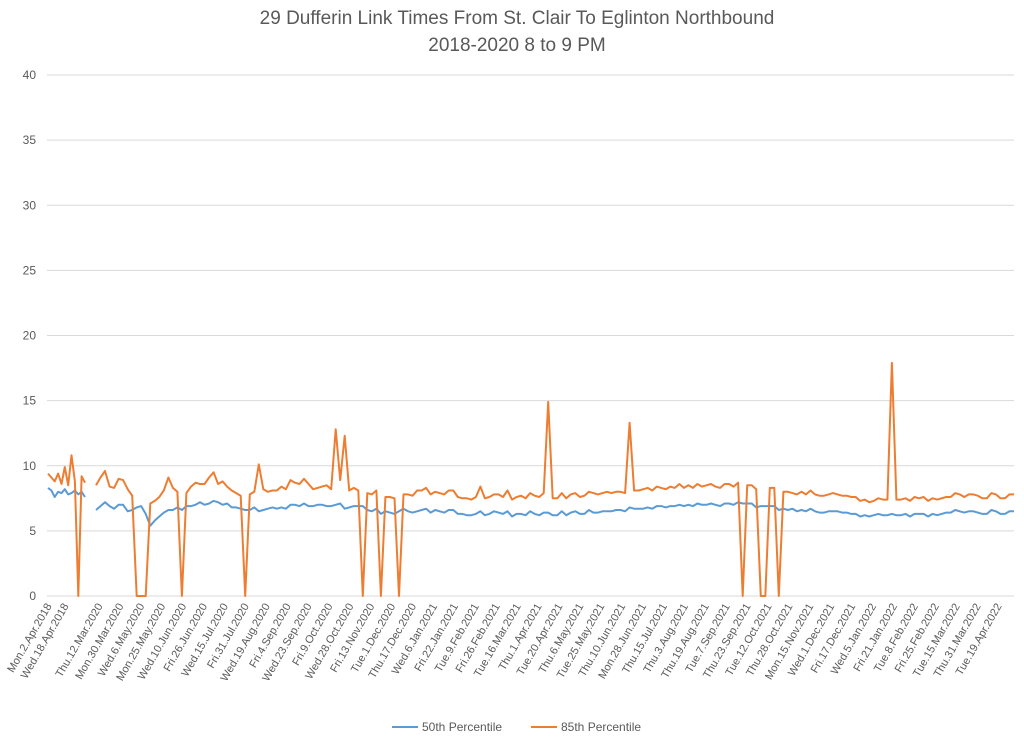 This screenshot has width=1024, height=737. I want to click on y-tick-label: 10, so click(30, 466).